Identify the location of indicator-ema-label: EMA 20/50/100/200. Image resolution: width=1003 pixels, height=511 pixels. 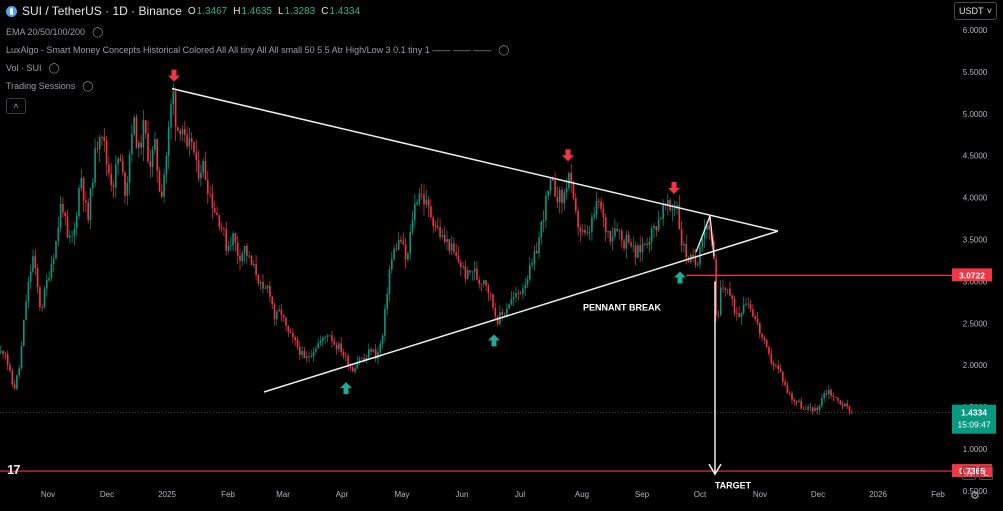
(46, 32).